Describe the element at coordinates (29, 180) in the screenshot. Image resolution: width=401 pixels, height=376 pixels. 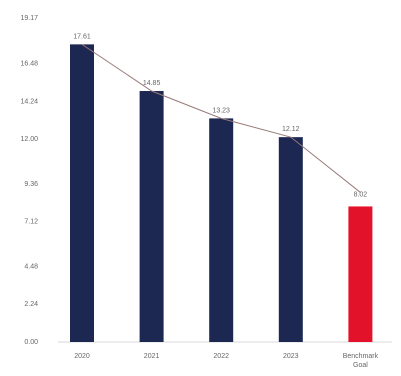
I see `y-axis-tick-labels: 0.00 2.24 4.48 7.12 9.36 12.00 14.24 16.48 19.17` at that location.